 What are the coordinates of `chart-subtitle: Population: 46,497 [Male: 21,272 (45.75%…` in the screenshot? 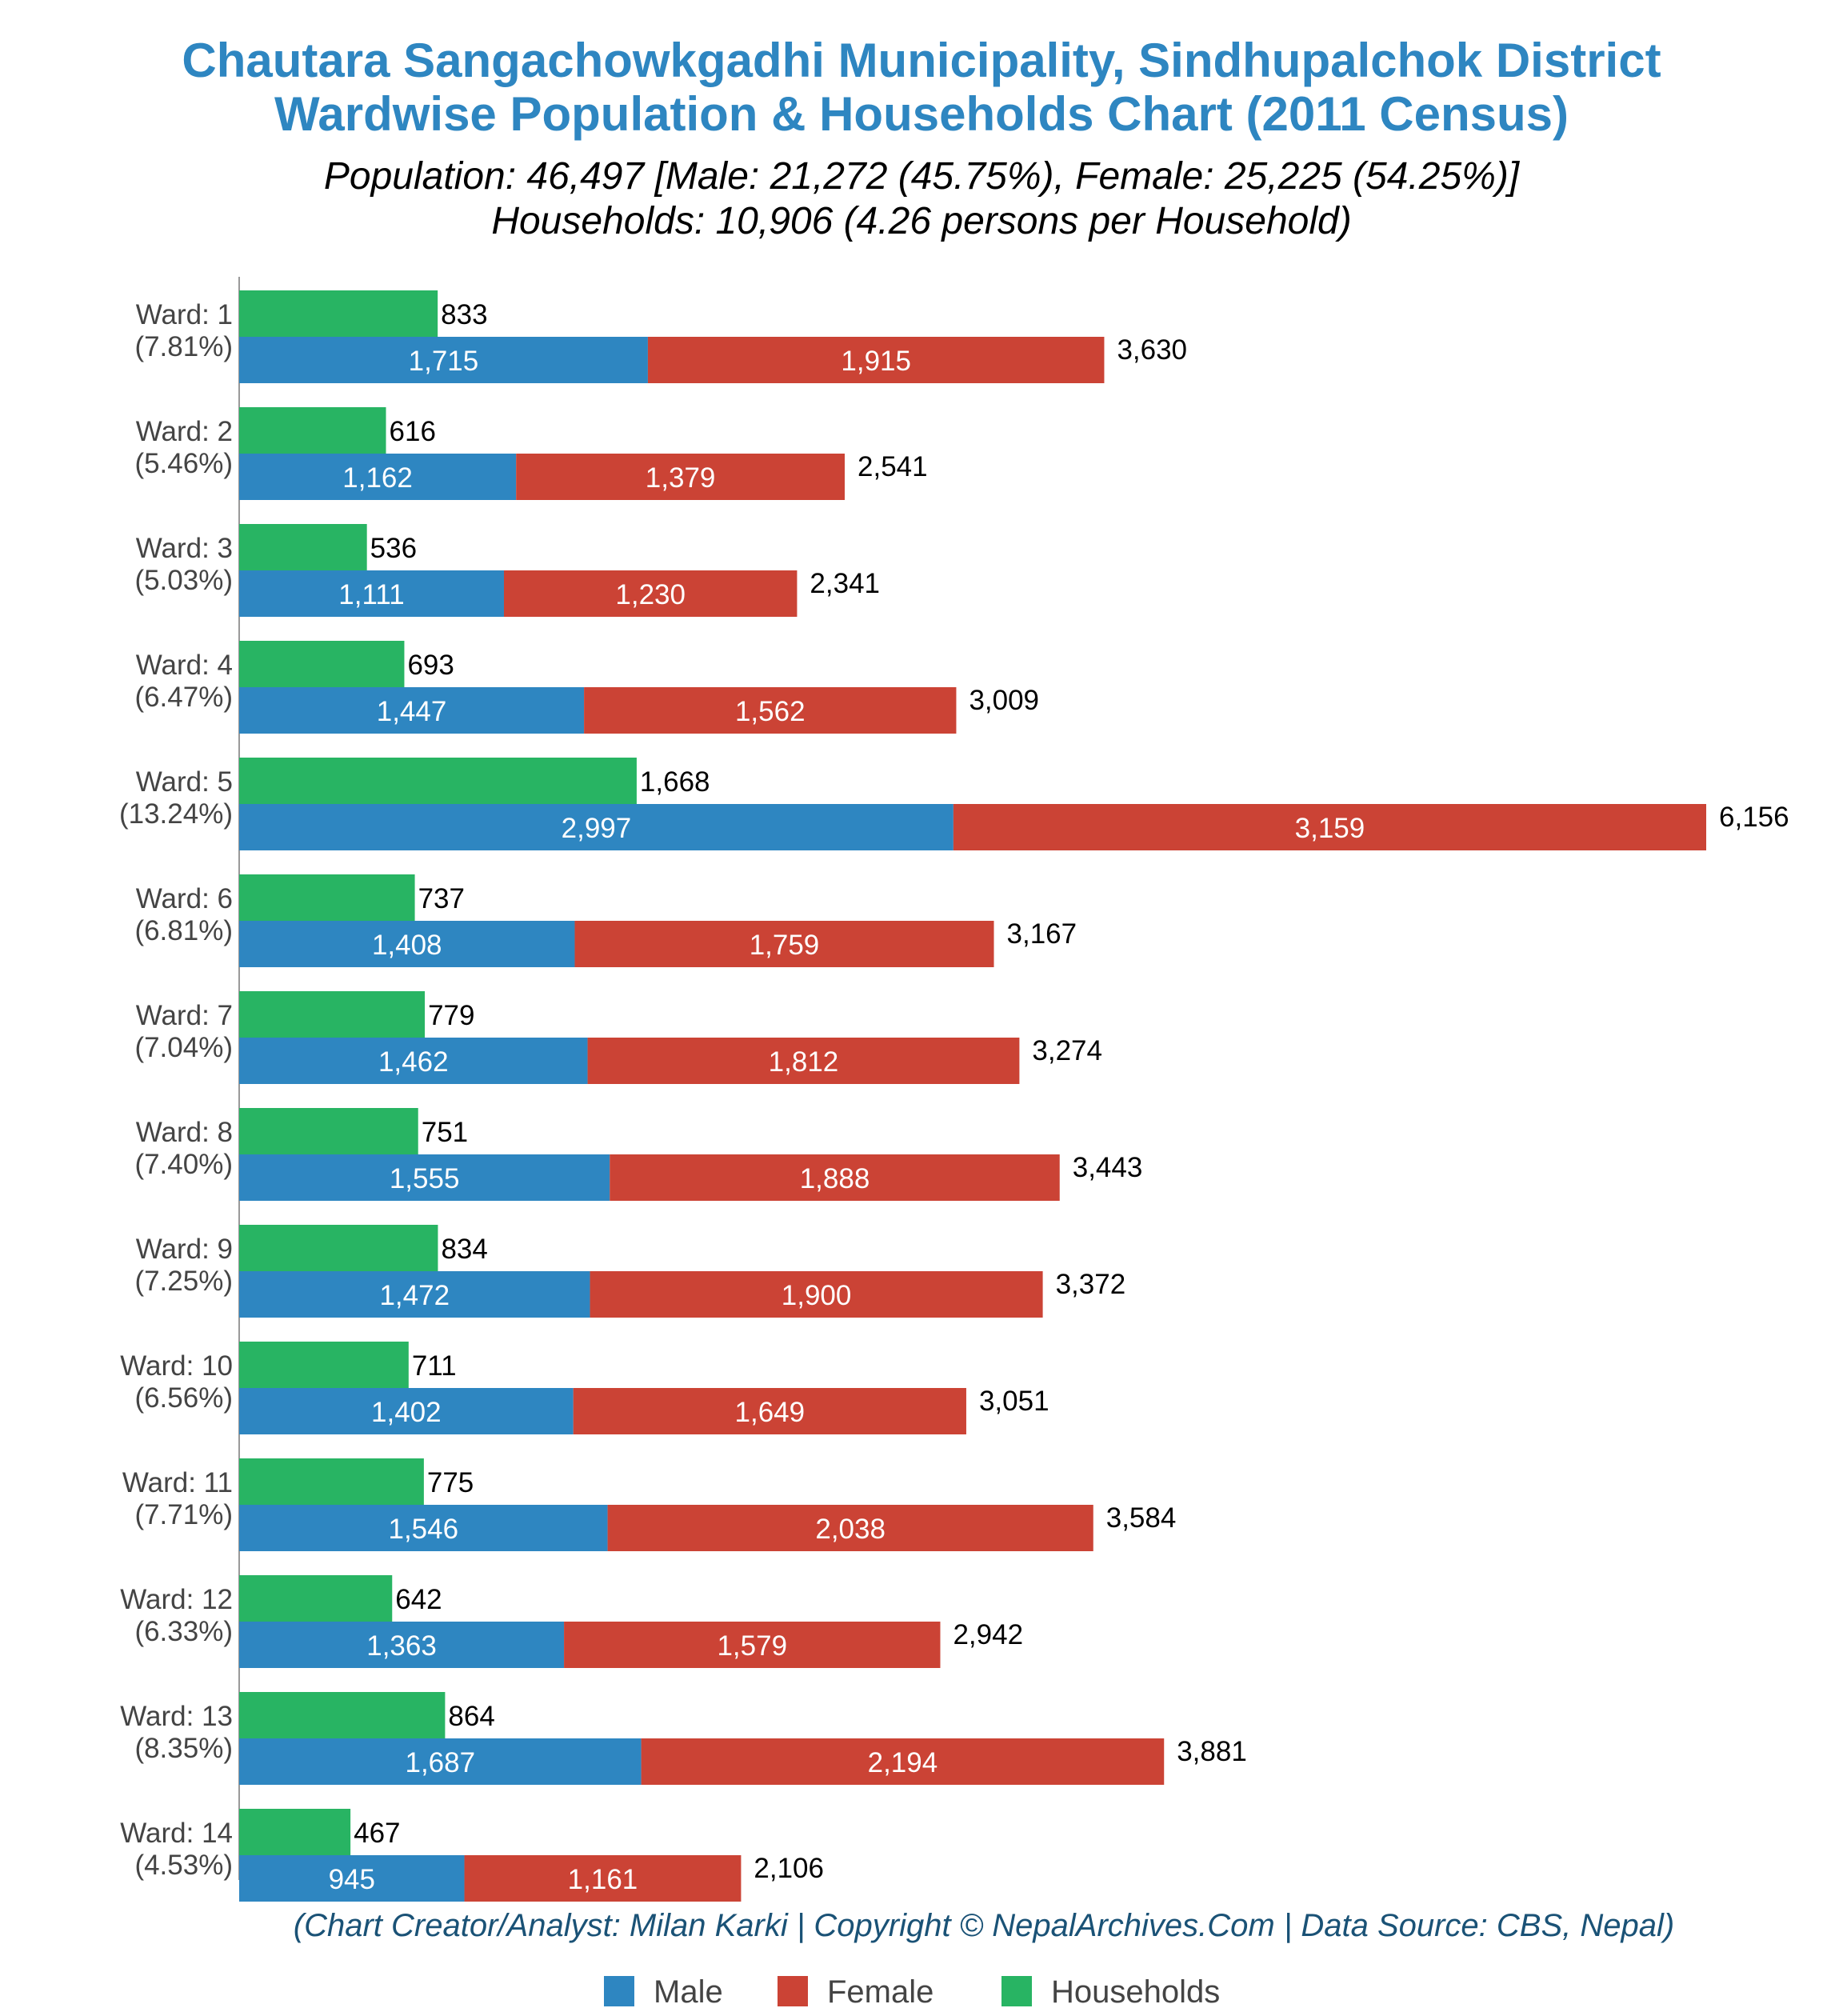 It's located at (922, 176).